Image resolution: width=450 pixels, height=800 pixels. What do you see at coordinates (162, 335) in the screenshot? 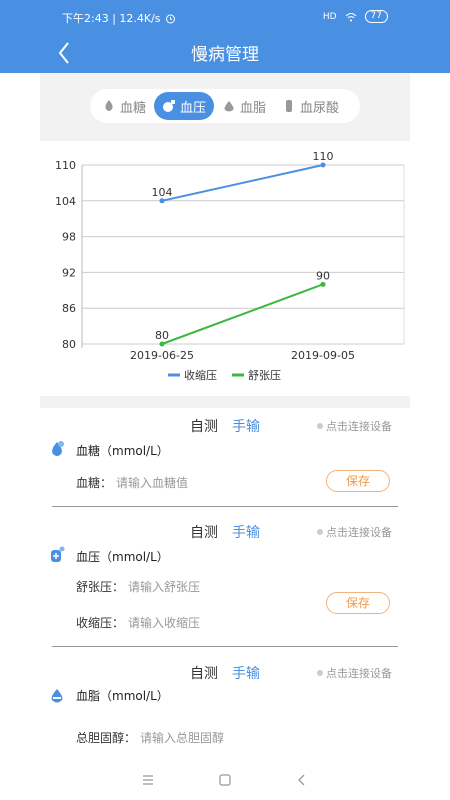
I see `data-label: 80` at bounding box center [162, 335].